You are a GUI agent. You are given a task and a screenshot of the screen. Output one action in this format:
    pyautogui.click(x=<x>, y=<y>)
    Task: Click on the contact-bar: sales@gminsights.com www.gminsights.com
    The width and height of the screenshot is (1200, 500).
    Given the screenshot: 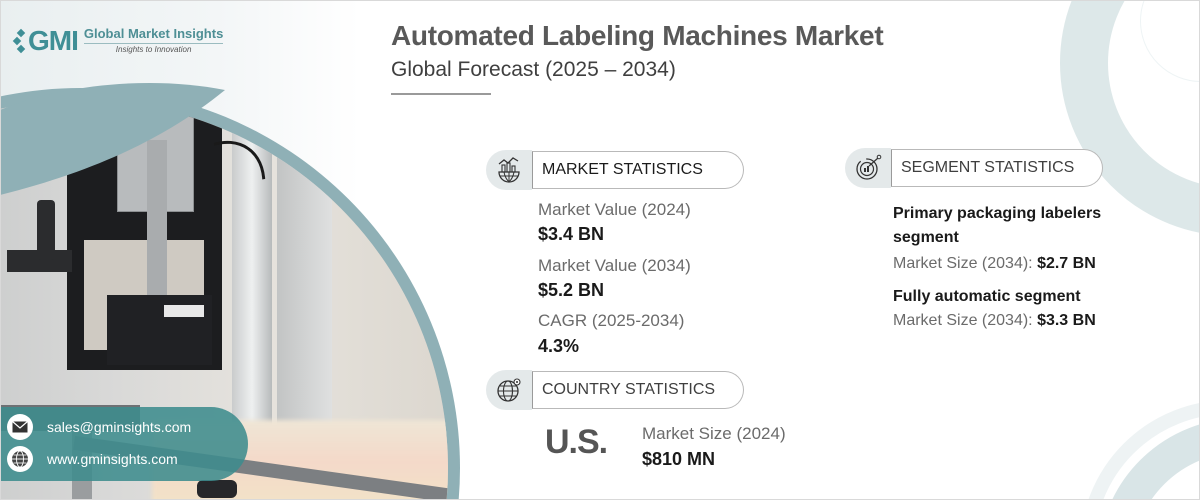 What is the action you would take?
    pyautogui.click(x=124, y=444)
    